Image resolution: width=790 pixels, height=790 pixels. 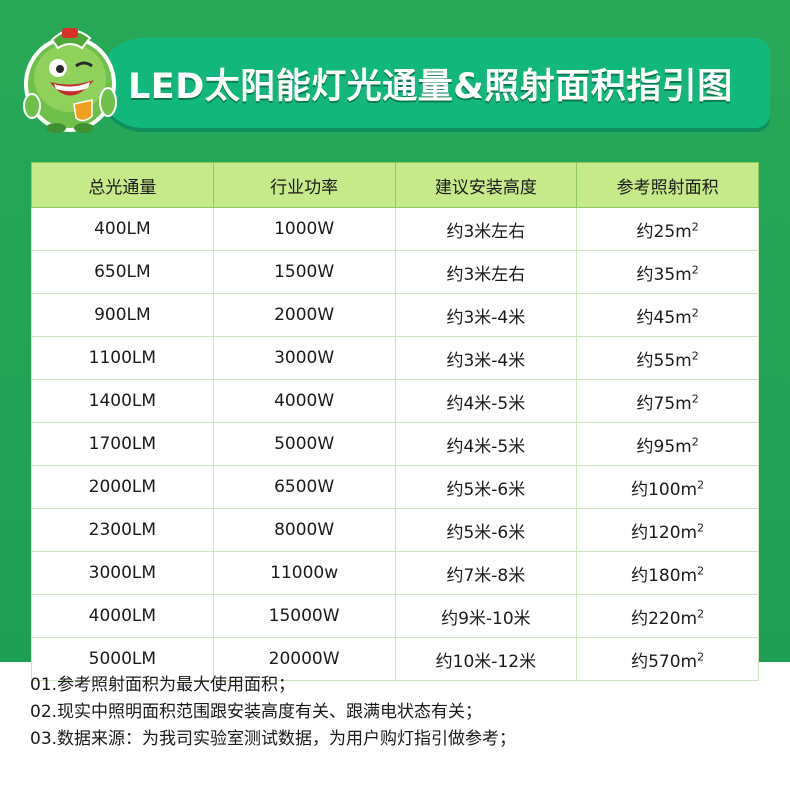 I want to click on header-flux: 总光通量, so click(x=122, y=185).